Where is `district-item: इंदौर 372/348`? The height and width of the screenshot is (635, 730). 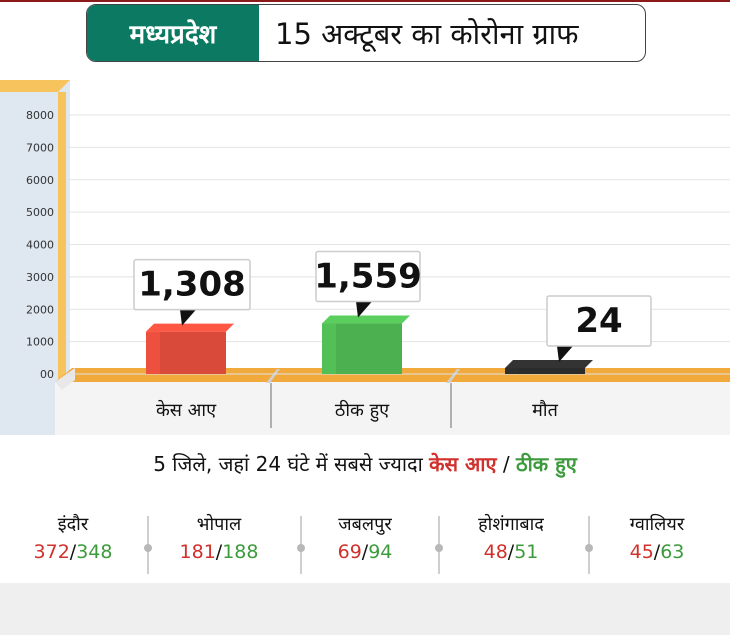
district-item: इंदौर 372/348 is located at coordinates (73, 539).